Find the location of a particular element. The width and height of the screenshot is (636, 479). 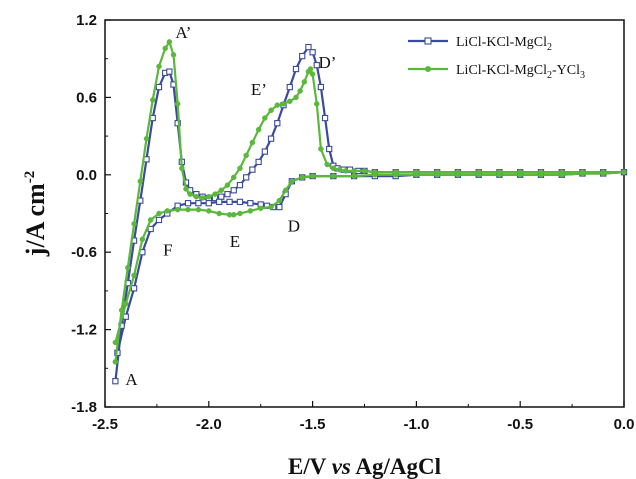

x-tick-label: -1.5 is located at coordinates (313, 424).